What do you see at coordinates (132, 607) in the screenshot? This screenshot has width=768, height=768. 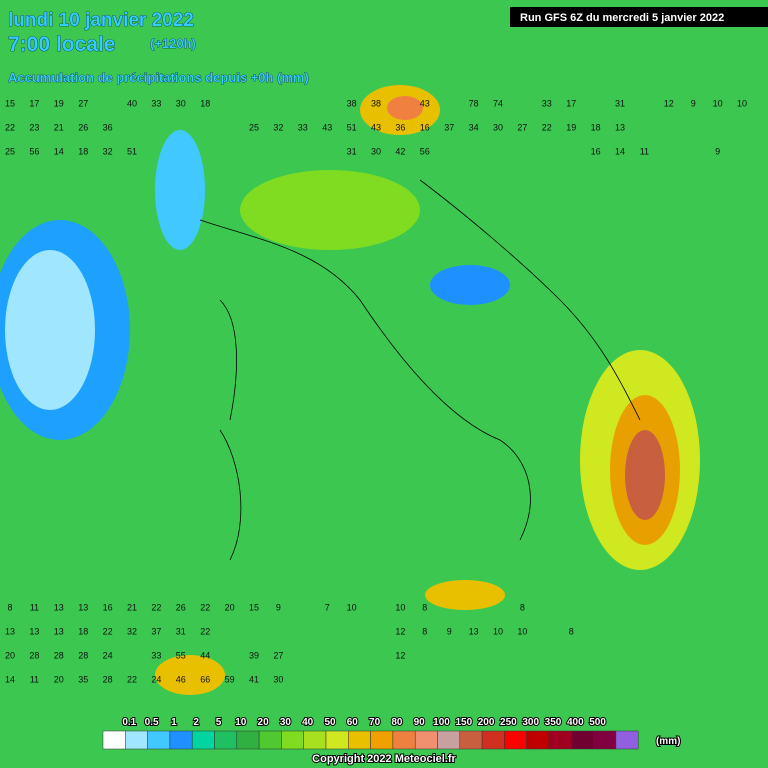 I see `grid-value: 21` at bounding box center [132, 607].